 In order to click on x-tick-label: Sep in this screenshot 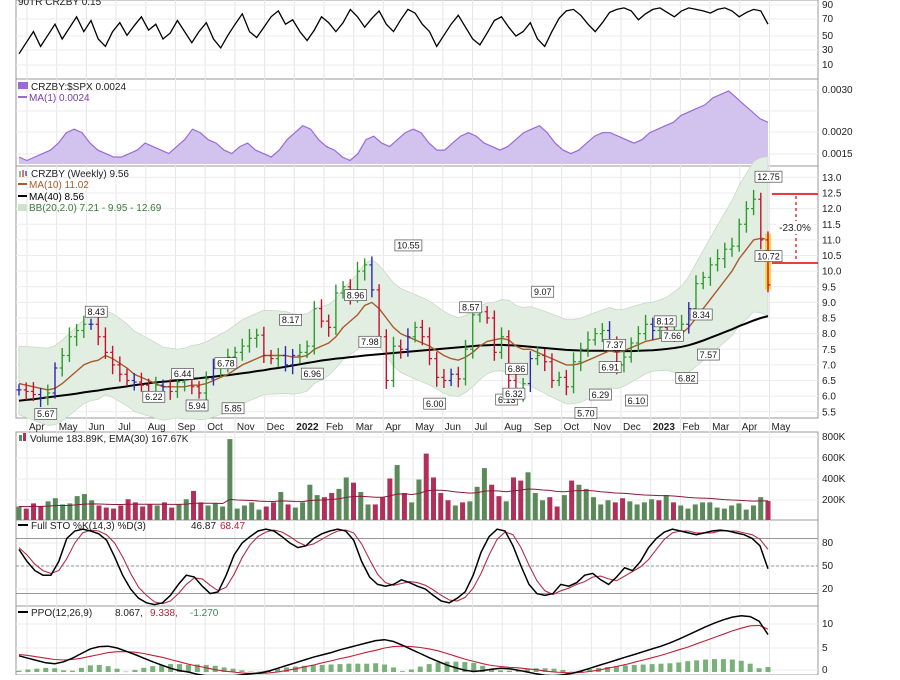, I will do `click(543, 427)`.